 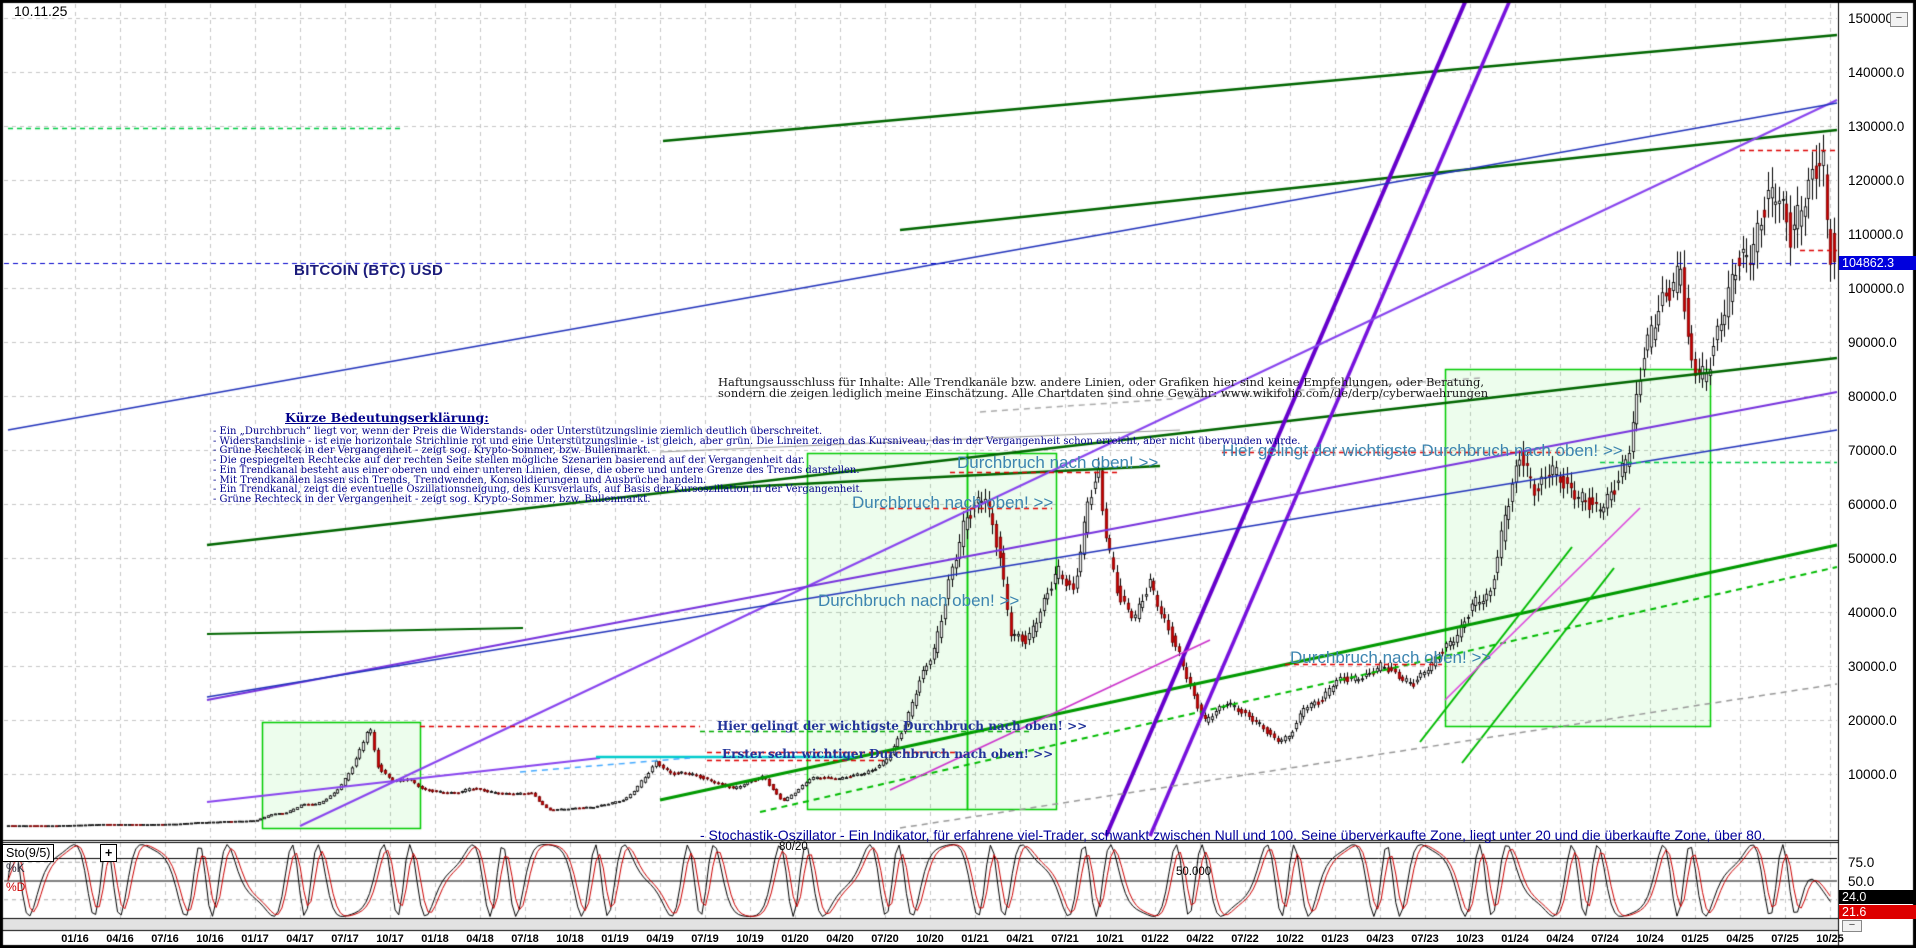 I want to click on price-axis-tick: 130000.0, so click(x=1876, y=126).